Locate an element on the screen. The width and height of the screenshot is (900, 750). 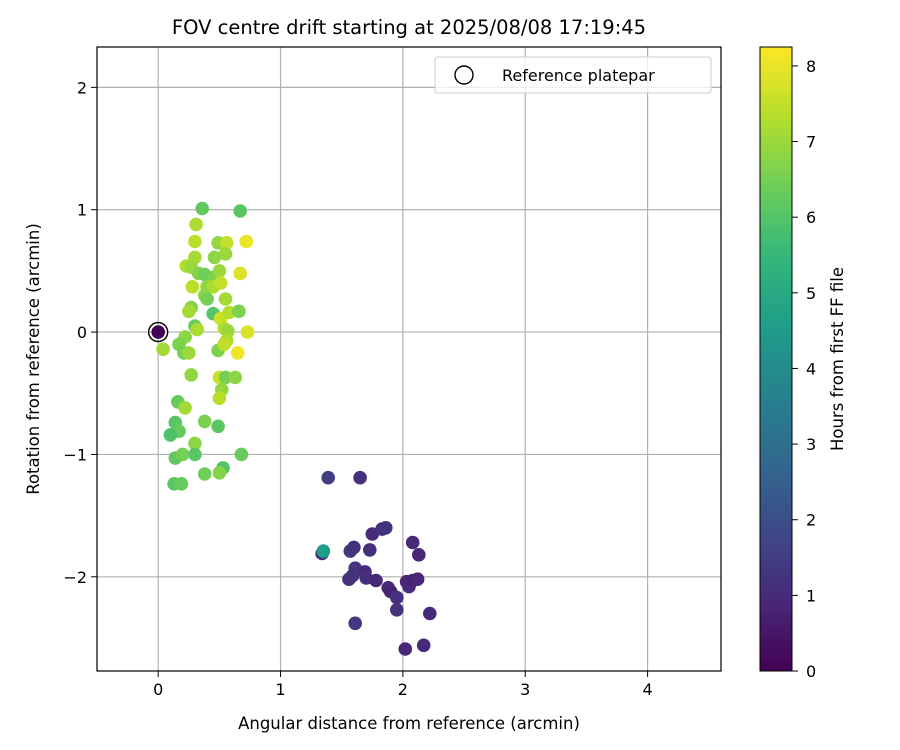
colorbar-tick-label: 2 is located at coordinates (811, 520).